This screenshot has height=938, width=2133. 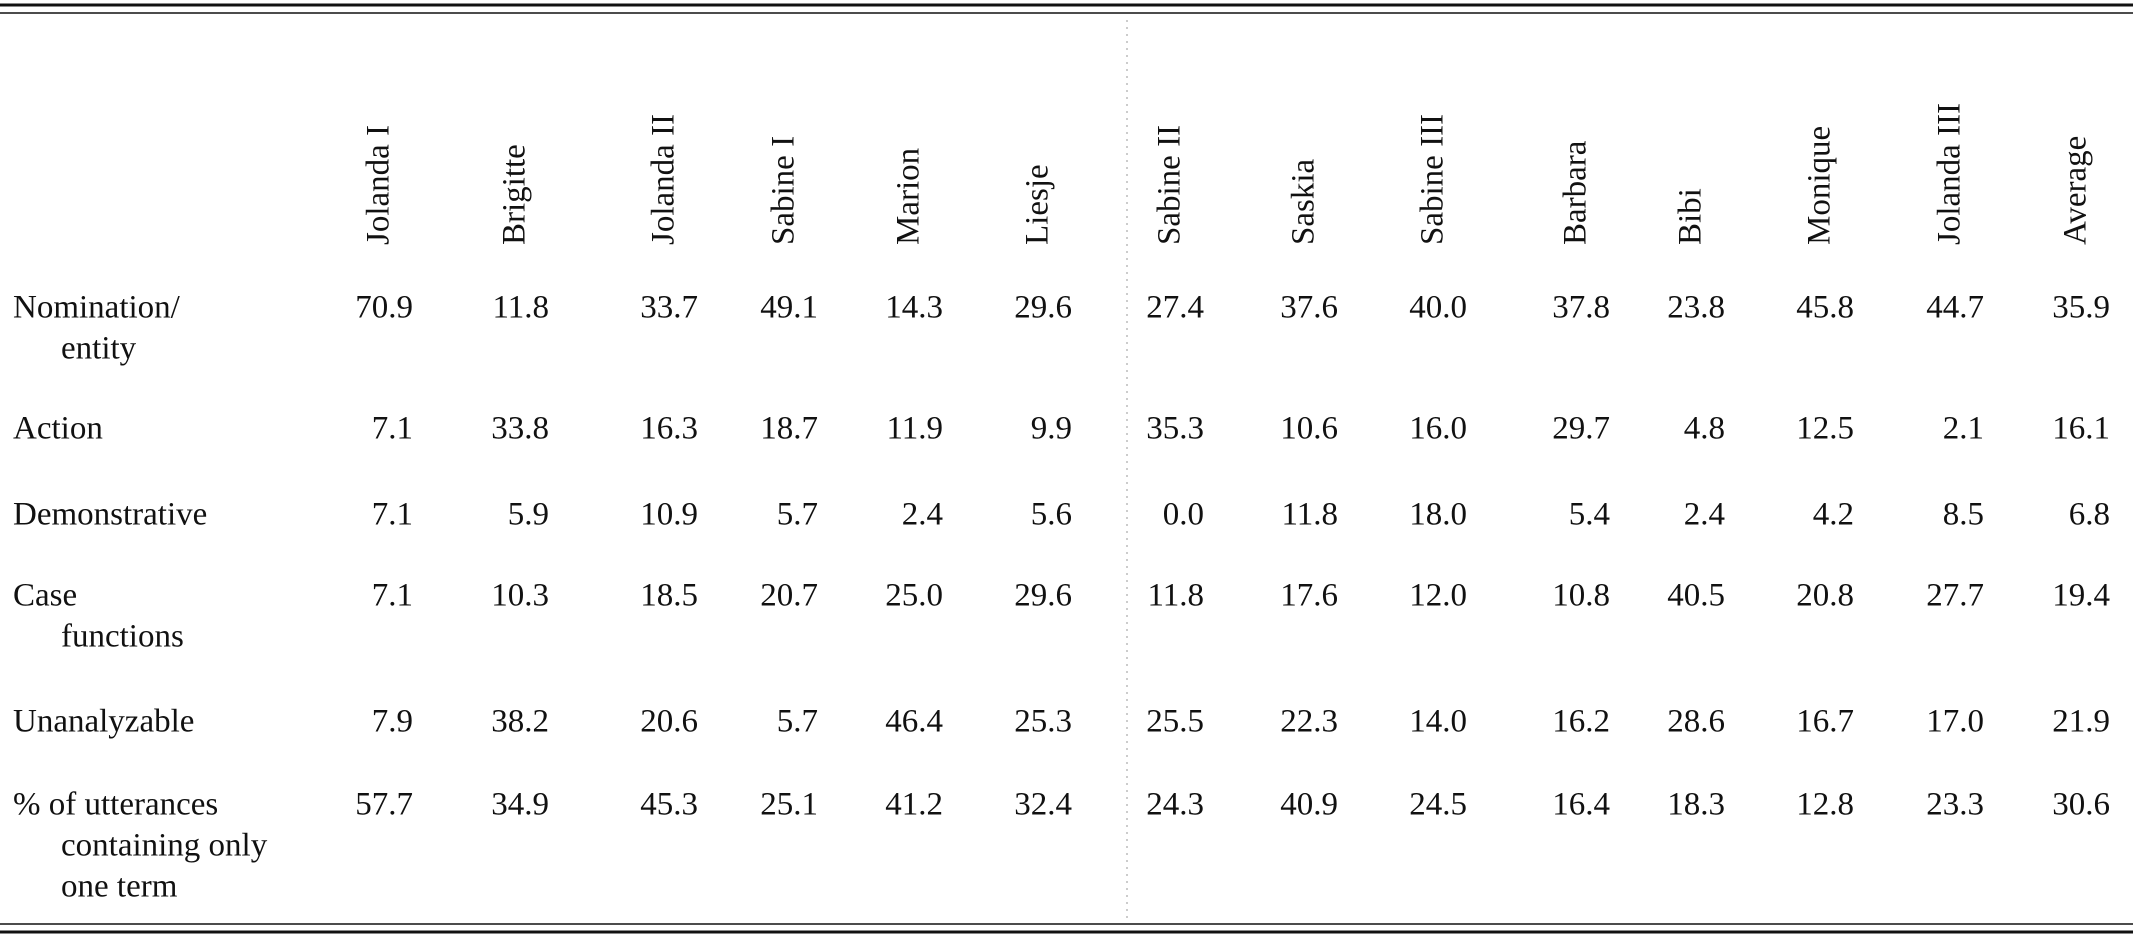 I want to click on column-header: Jolanda II, so click(x=664, y=179).